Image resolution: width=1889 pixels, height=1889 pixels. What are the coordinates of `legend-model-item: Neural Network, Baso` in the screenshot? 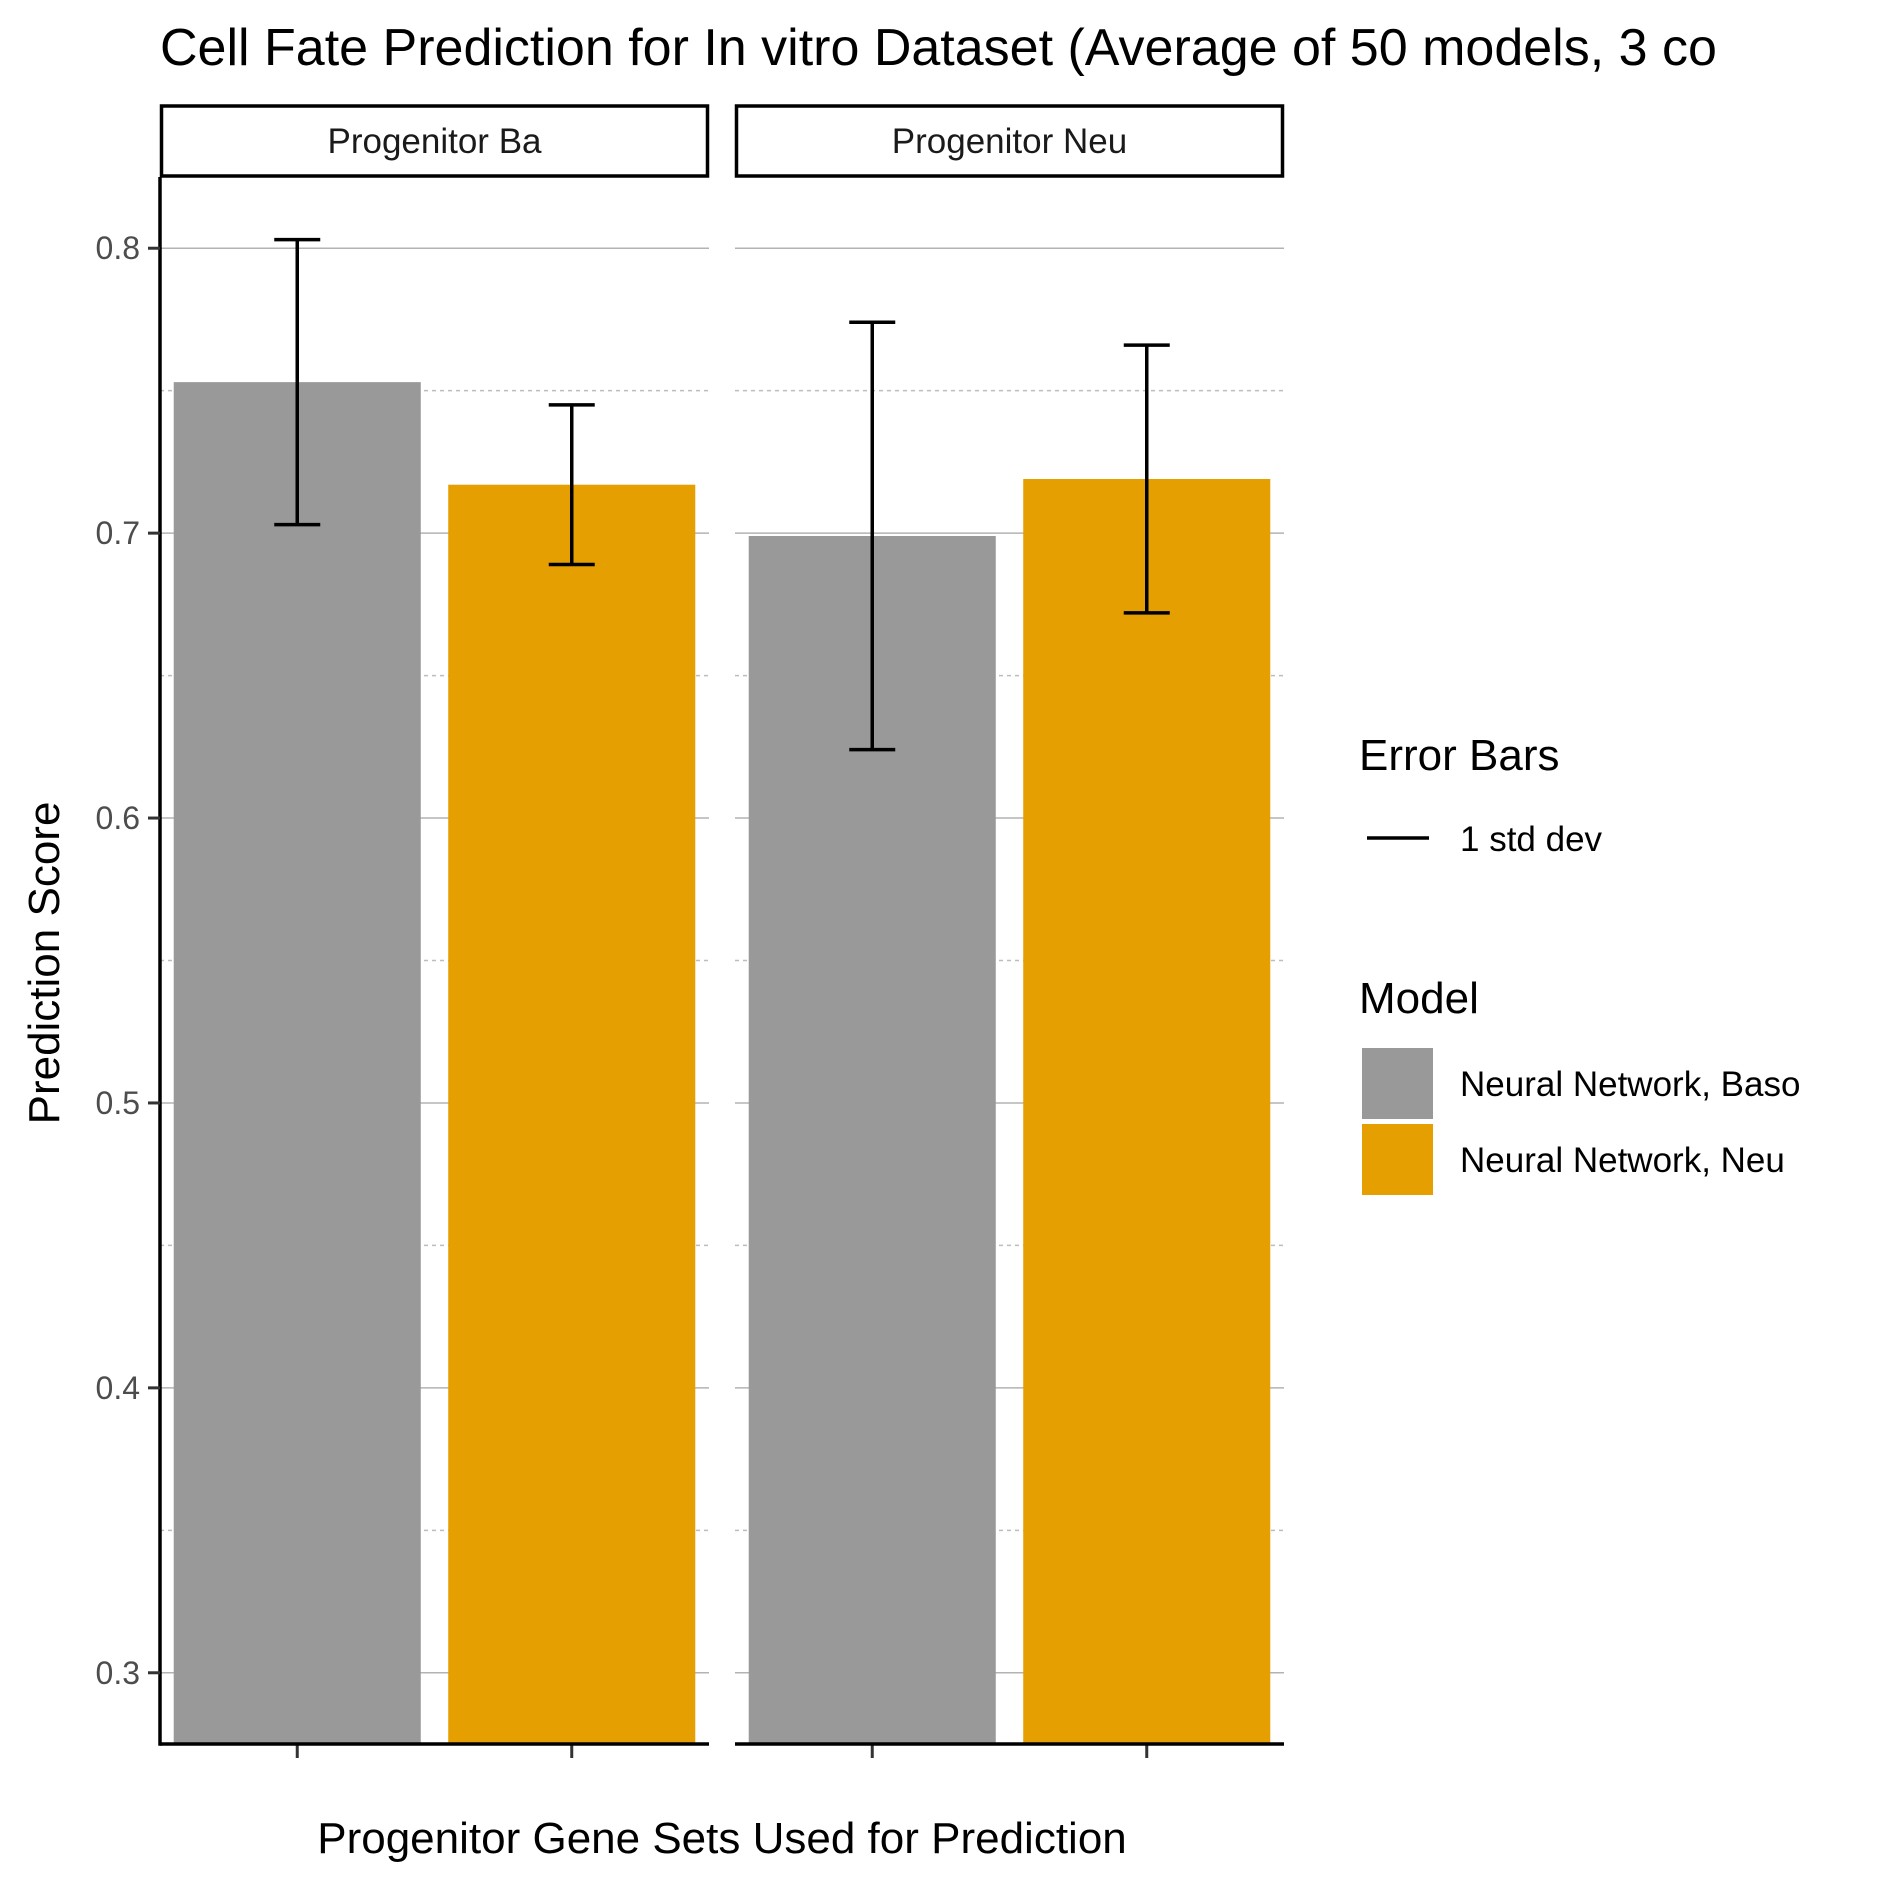 It's located at (1581, 1083).